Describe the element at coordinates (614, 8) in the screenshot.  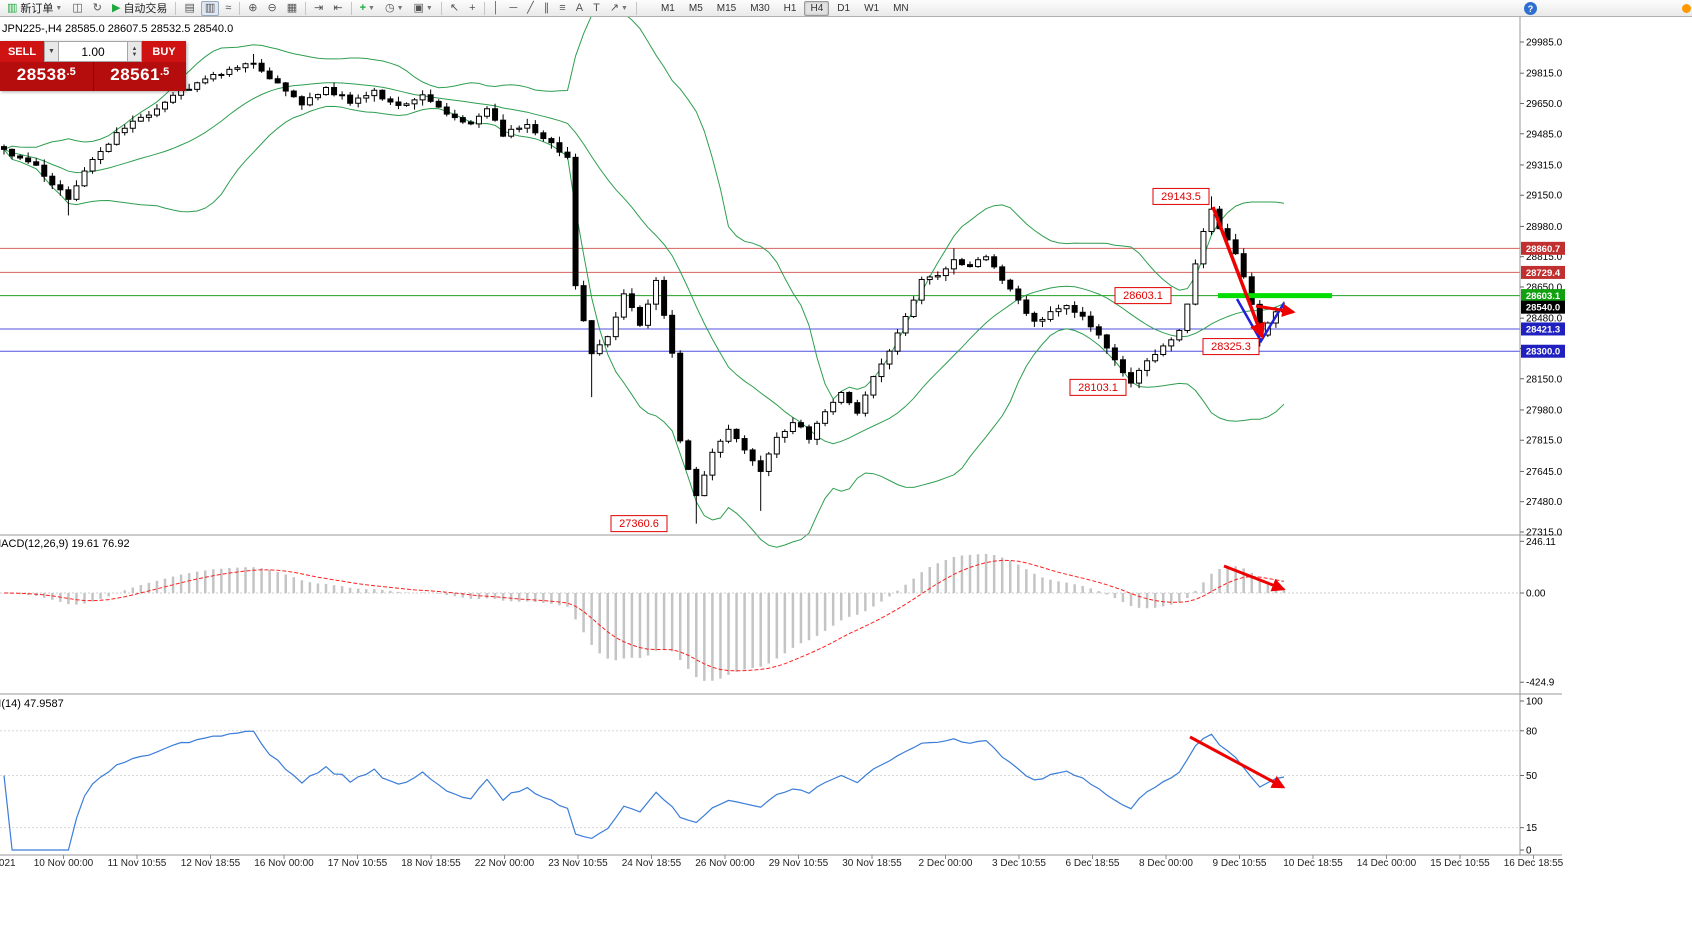
I see `arrows-icon: ↗` at that location.